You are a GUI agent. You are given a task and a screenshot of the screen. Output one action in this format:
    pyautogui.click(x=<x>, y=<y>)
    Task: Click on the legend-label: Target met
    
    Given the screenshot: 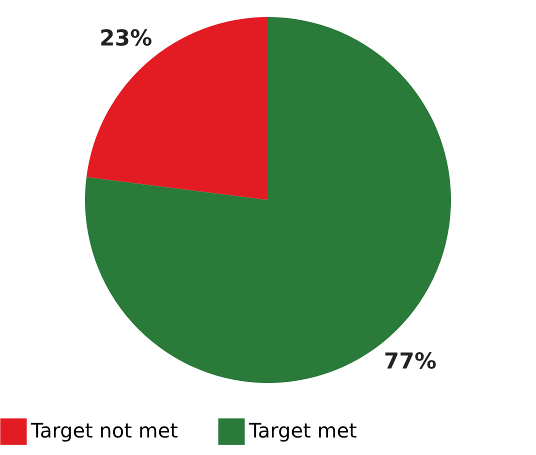 What is the action you would take?
    pyautogui.click(x=303, y=430)
    